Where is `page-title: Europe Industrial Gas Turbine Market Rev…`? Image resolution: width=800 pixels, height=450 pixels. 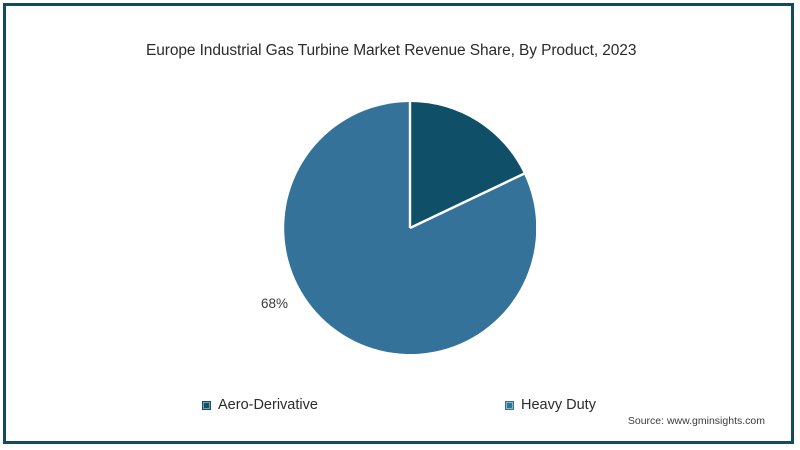 page-title: Europe Industrial Gas Turbine Market Rev… is located at coordinates (391, 50).